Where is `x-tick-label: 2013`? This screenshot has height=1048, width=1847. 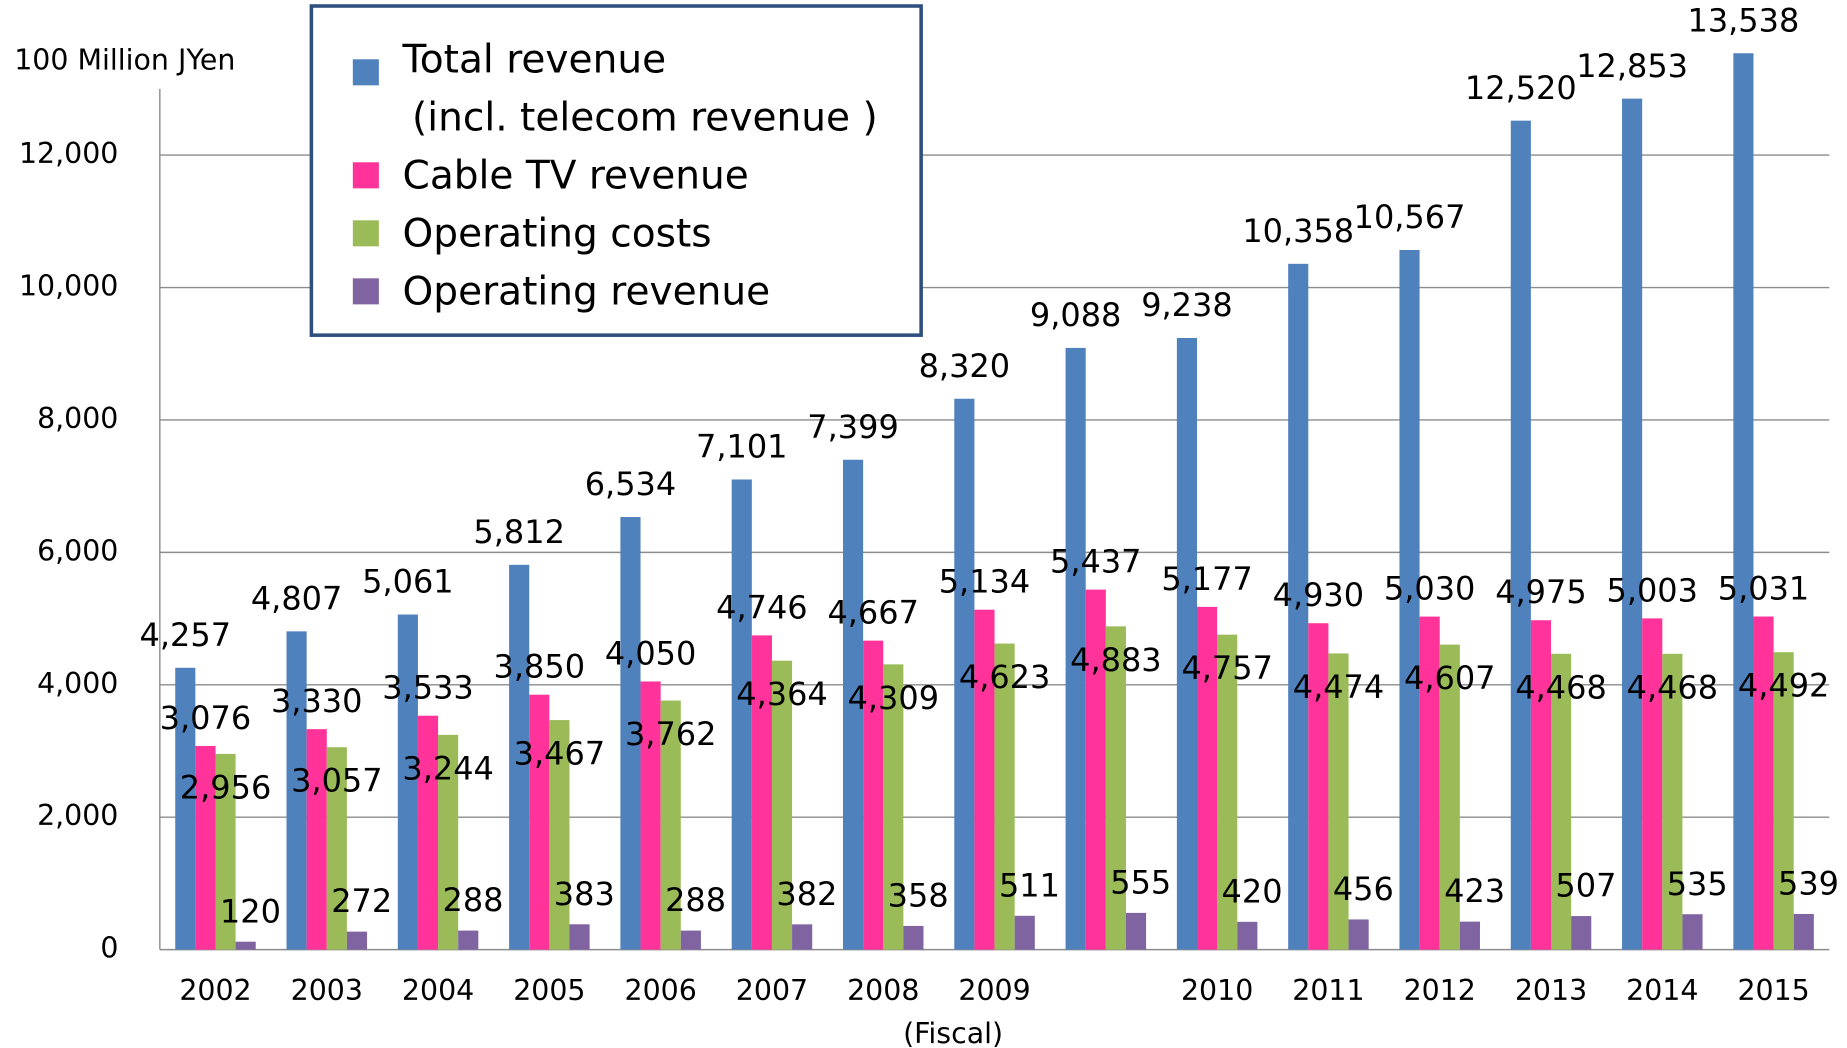
x-tick-label: 2013 is located at coordinates (1551, 990).